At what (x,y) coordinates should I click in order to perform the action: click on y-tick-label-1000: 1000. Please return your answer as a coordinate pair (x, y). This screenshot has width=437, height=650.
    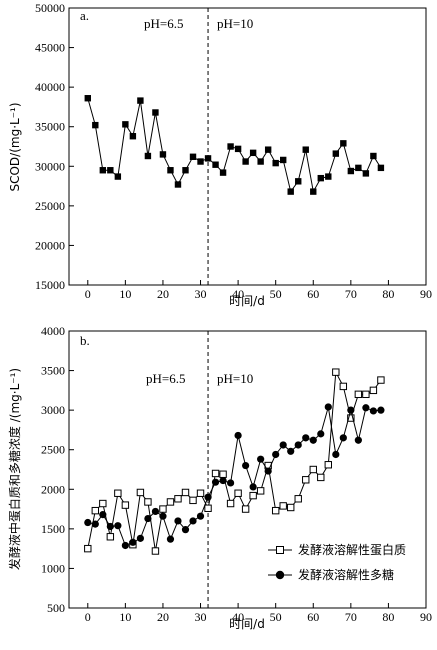
    Looking at the image, I should click on (53, 568).